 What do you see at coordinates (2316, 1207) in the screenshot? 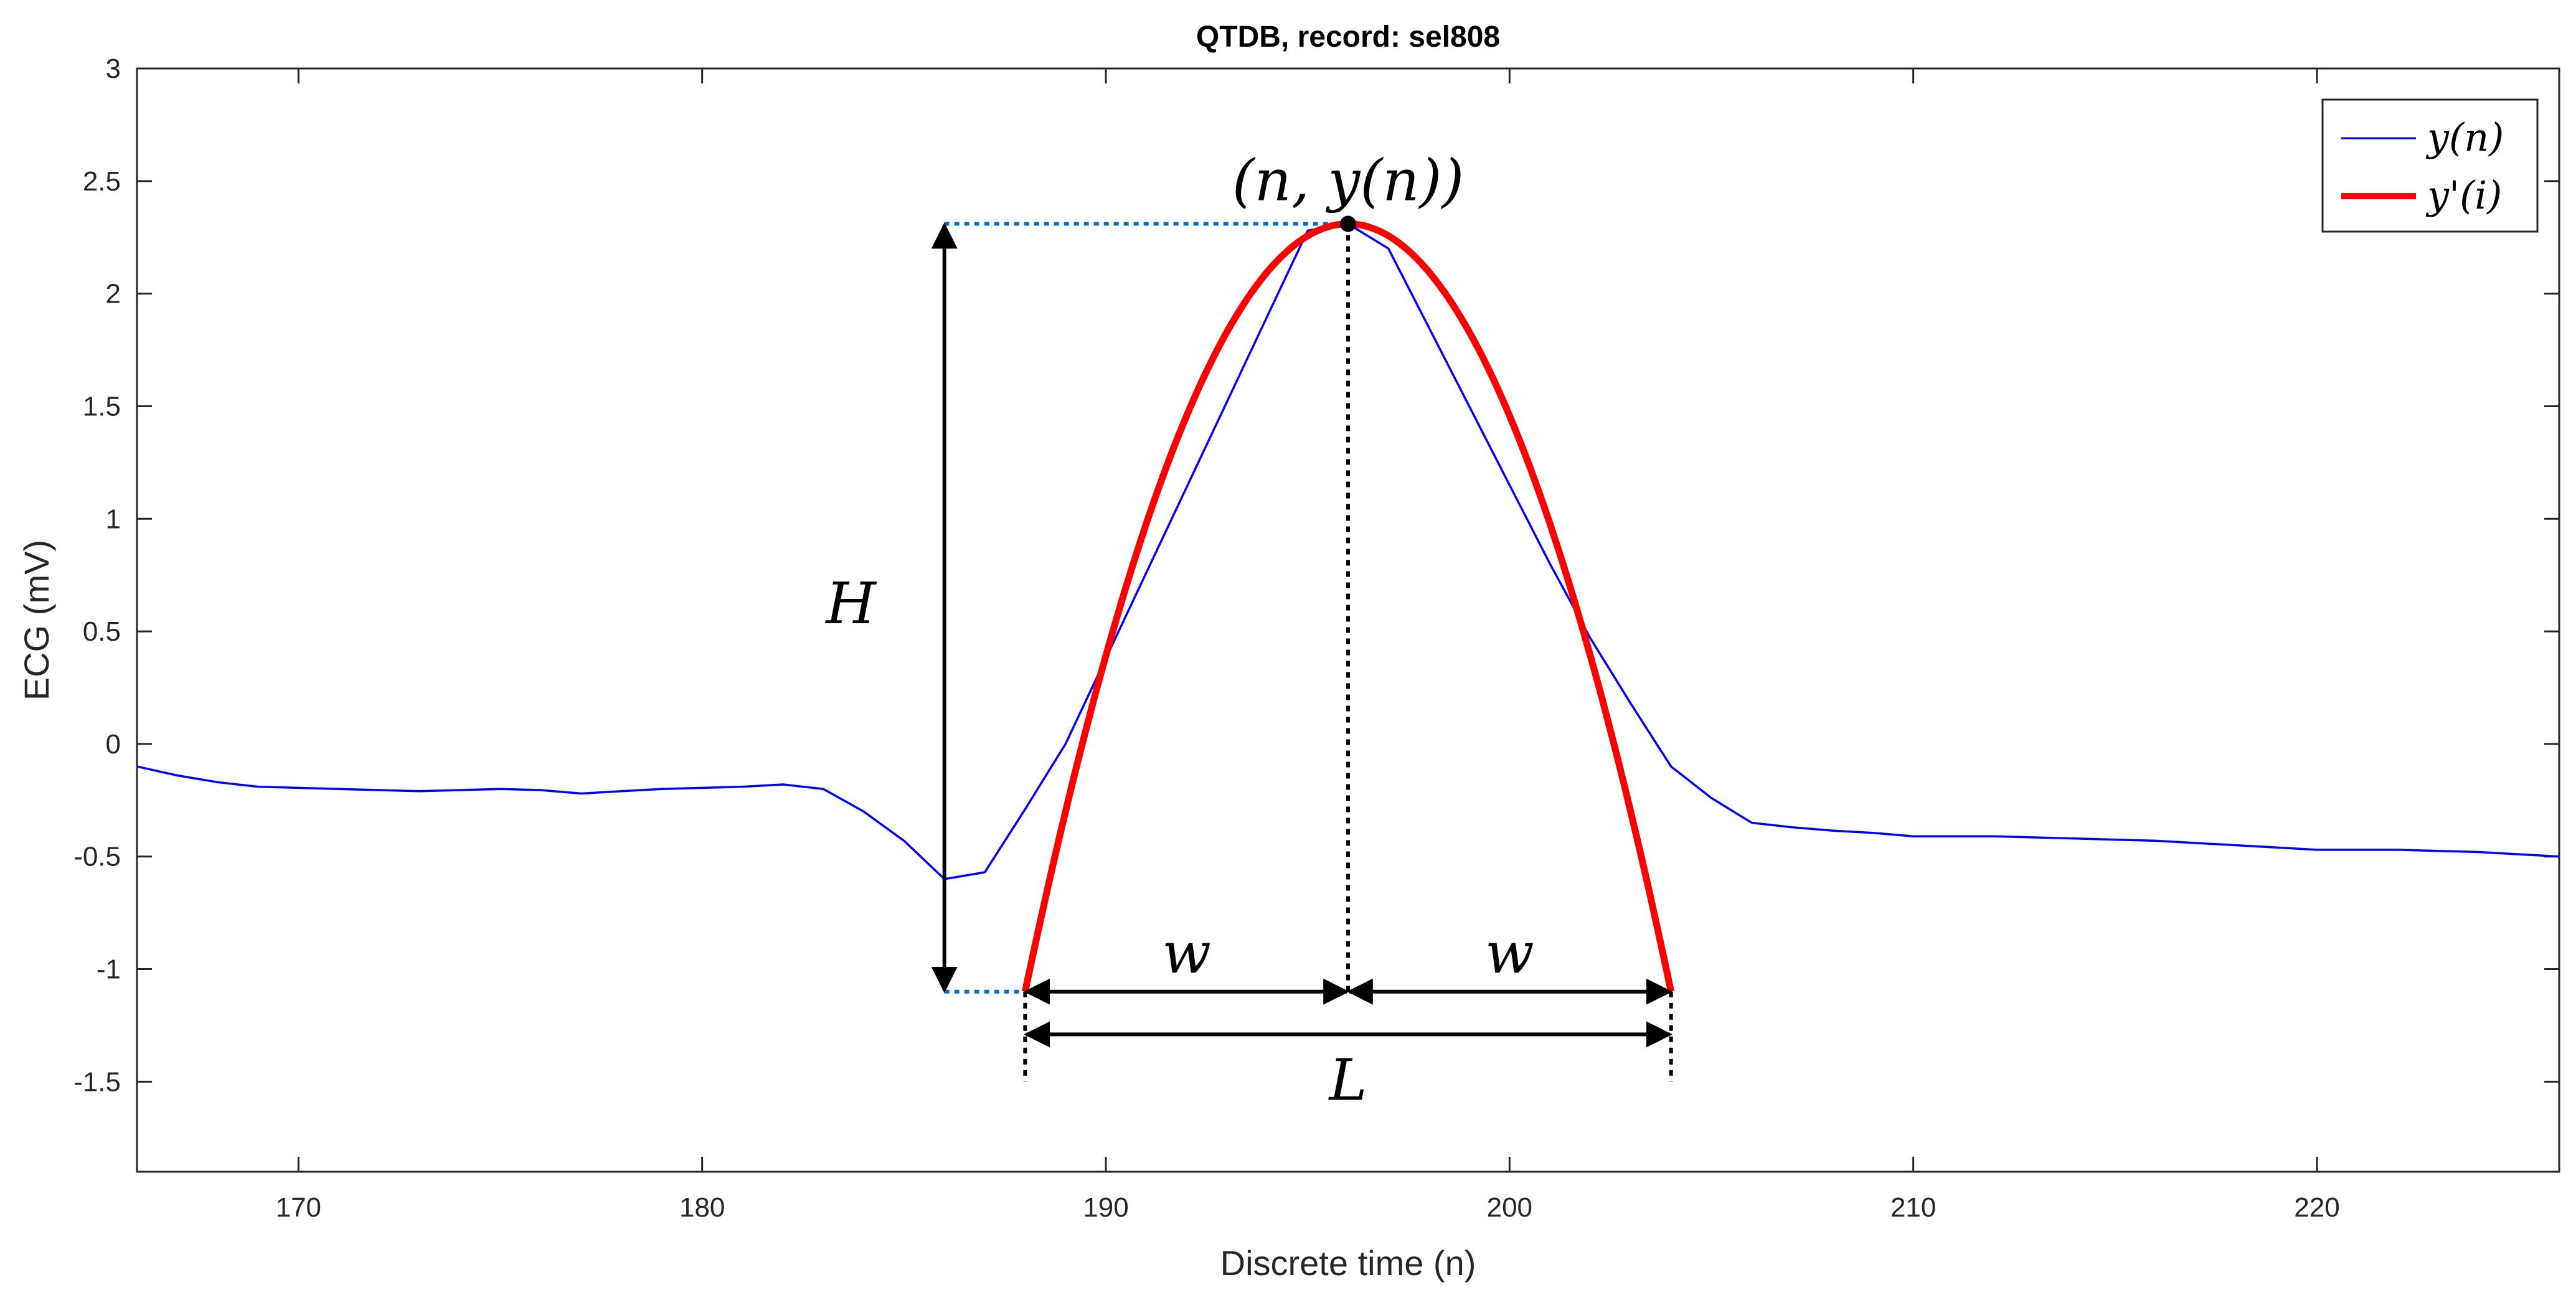
I see `x-tick-label: 220` at bounding box center [2316, 1207].